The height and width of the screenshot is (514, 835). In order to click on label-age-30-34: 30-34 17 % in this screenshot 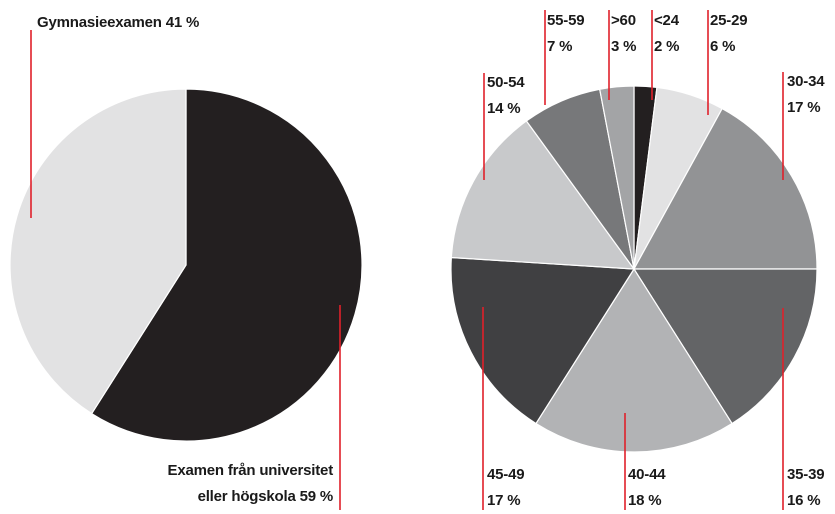, I will do `click(806, 95)`.